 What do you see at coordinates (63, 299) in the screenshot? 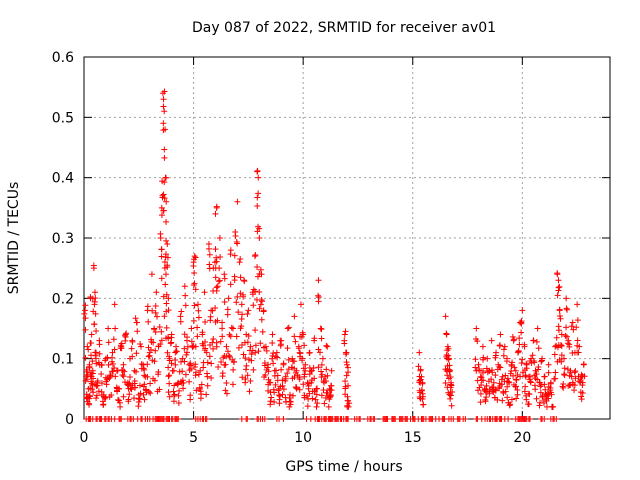
I see `y-tick-label: 0.2` at bounding box center [63, 299].